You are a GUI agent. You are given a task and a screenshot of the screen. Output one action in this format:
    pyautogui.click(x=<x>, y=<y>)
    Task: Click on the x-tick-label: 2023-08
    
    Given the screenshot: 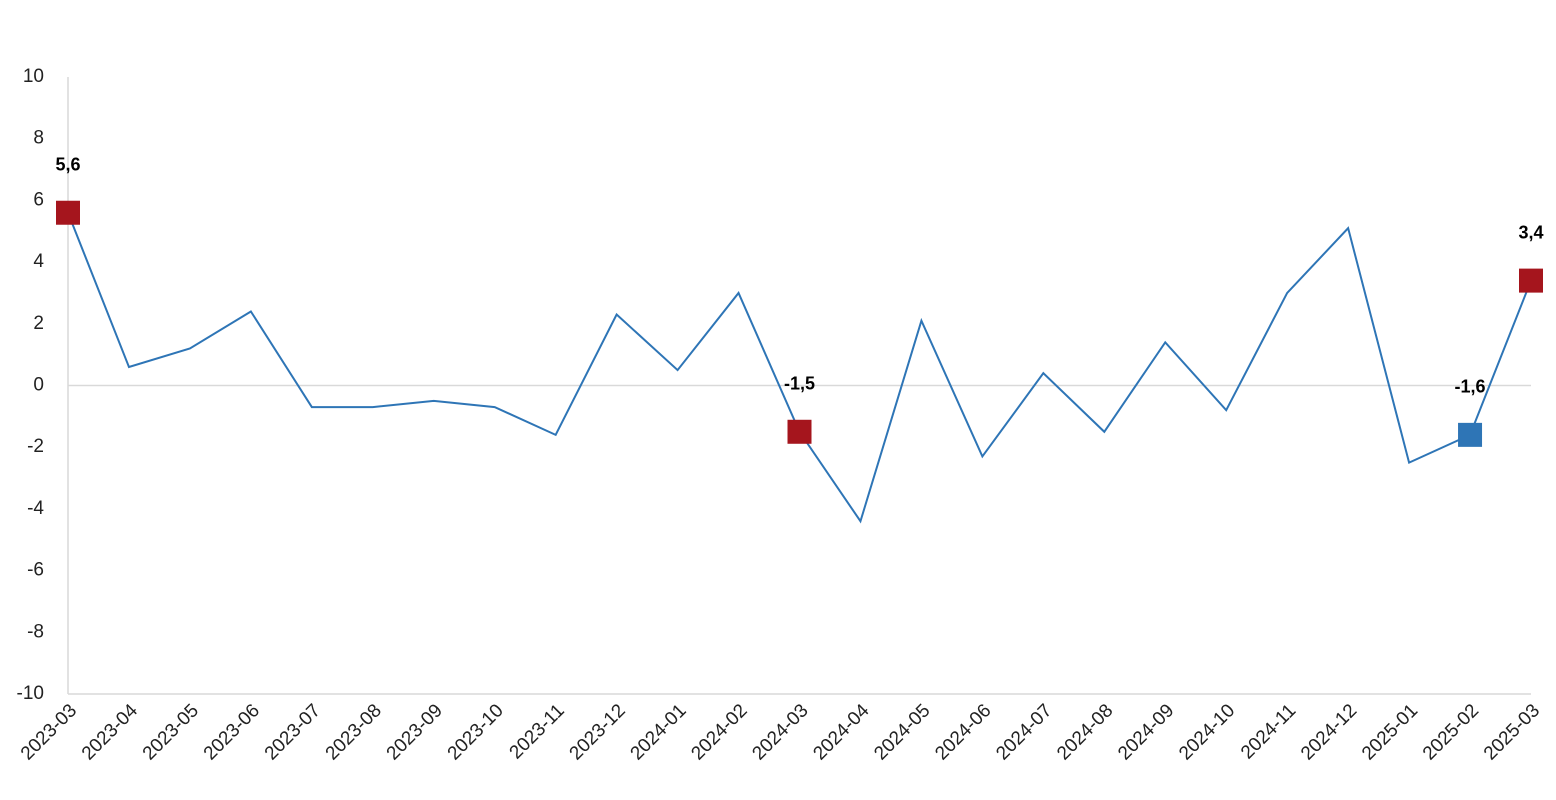 What is the action you would take?
    pyautogui.click(x=354, y=732)
    